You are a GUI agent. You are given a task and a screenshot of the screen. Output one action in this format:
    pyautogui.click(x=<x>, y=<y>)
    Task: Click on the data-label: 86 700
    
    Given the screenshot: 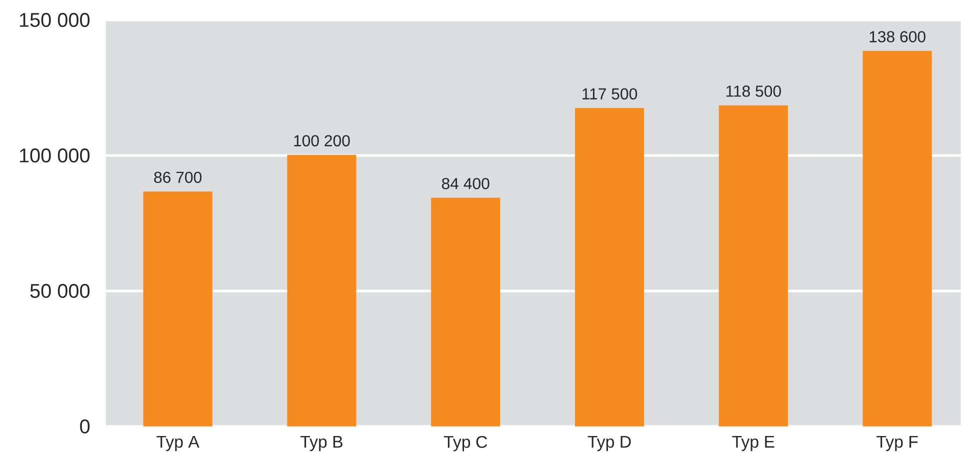 What is the action you would take?
    pyautogui.click(x=178, y=177)
    